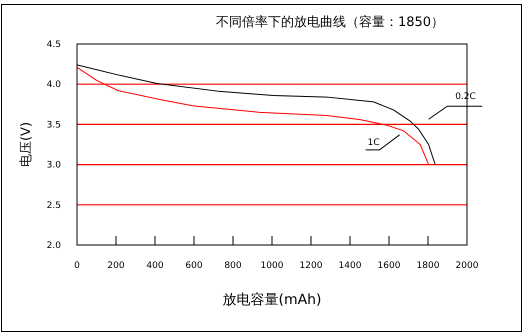 Image resolution: width=523 pixels, height=334 pixels. I want to click on x-tick-label: 1000, so click(272, 266).